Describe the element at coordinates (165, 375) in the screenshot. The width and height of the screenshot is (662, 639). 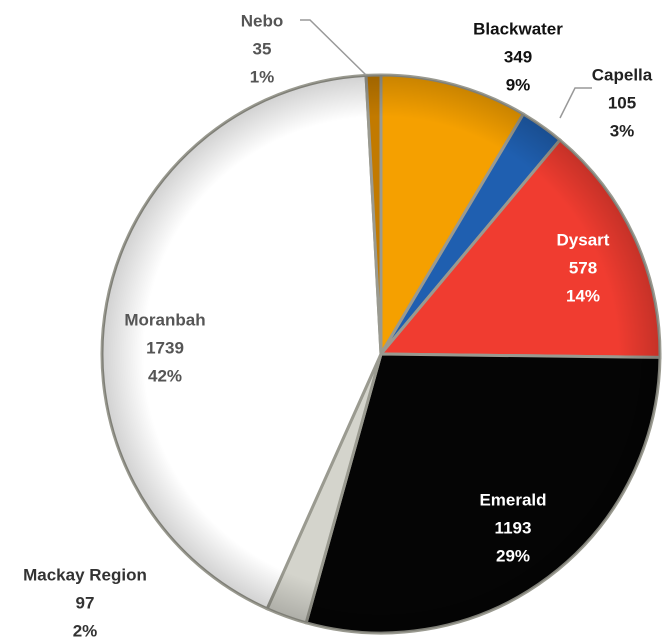
I see `slice-percent: 42%` at that location.